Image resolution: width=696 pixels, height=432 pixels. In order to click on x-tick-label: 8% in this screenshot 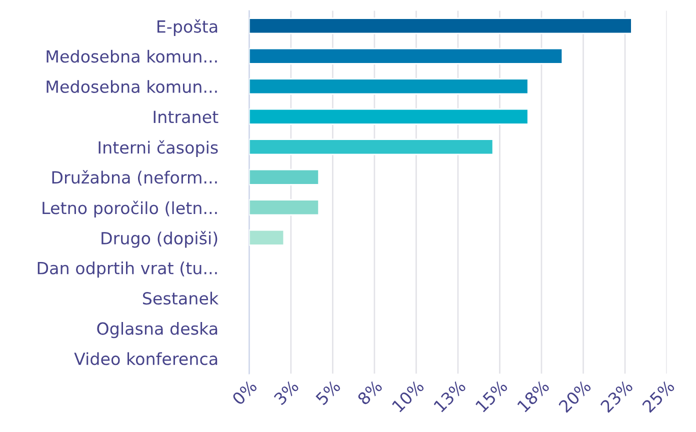, I will do `click(369, 392)`.